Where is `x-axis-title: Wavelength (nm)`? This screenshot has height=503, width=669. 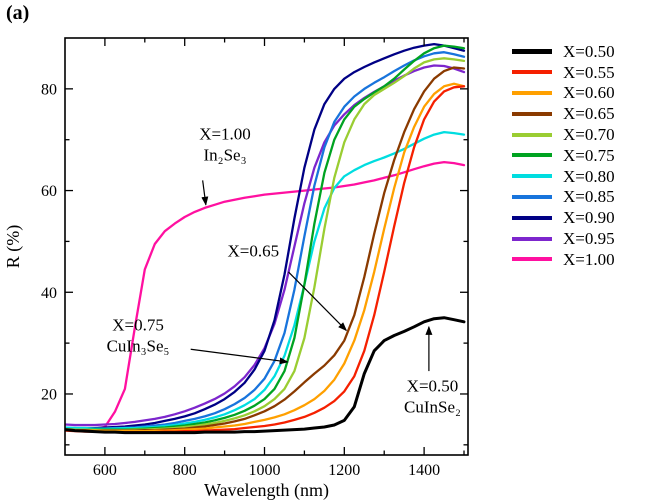 x-axis-title: Wavelength (nm) is located at coordinates (266, 490).